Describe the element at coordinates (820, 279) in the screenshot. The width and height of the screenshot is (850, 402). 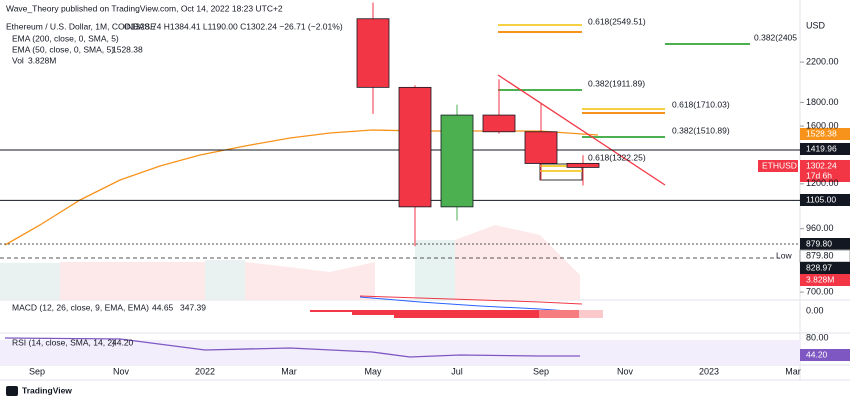
I see `price-label: 3.828M` at that location.